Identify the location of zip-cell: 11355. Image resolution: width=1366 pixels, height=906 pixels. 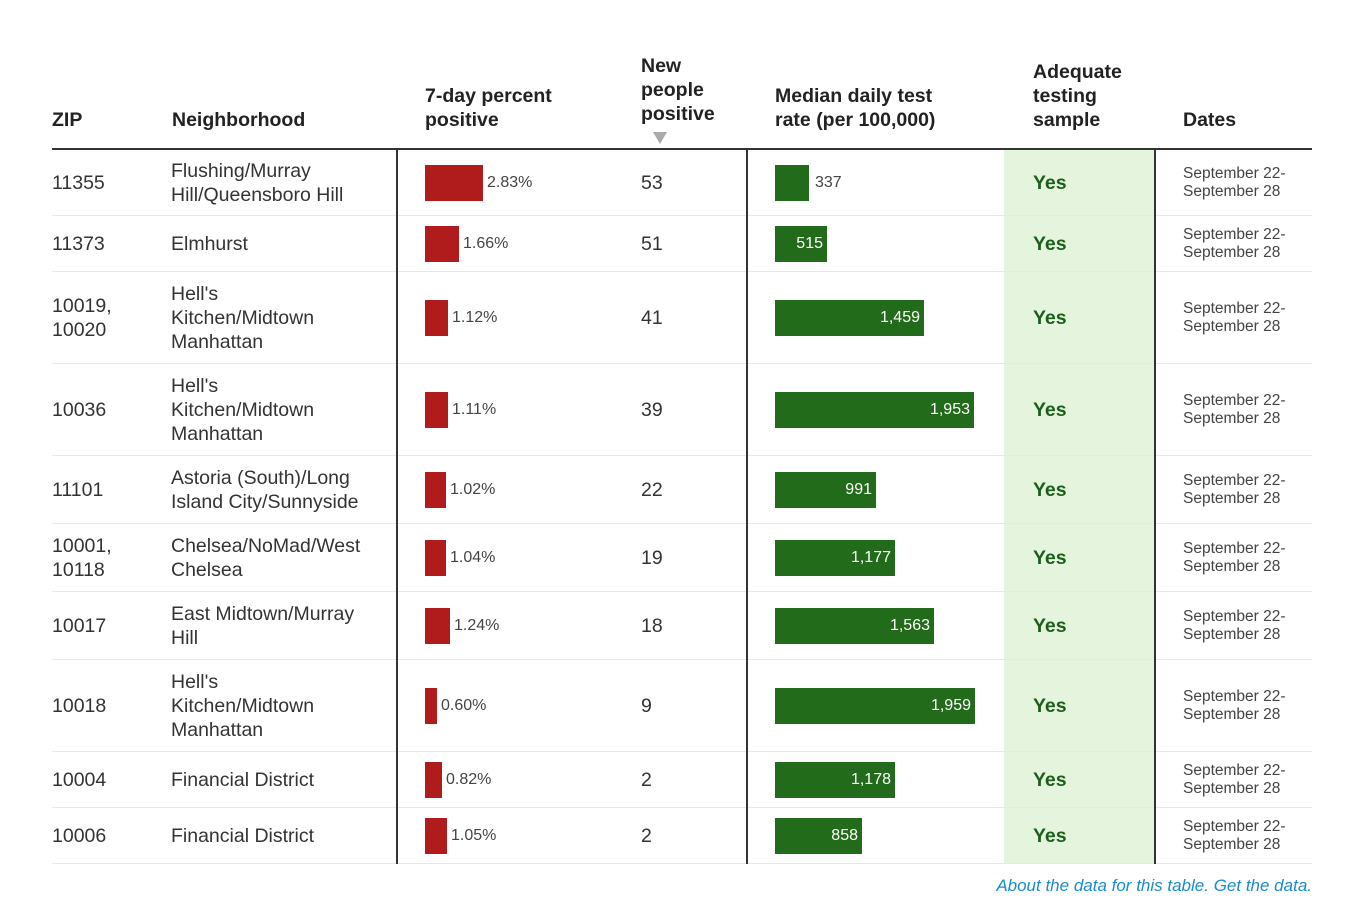
(107, 182).